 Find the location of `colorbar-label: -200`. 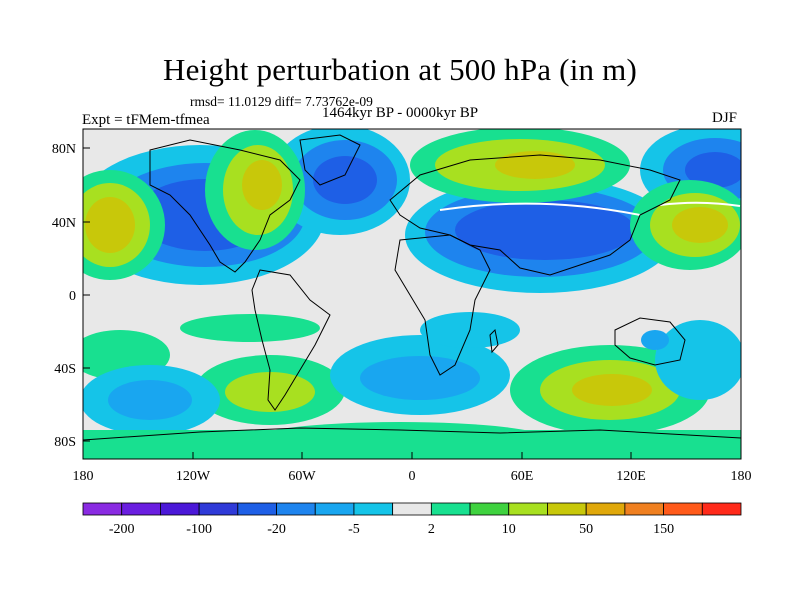

colorbar-label: -200 is located at coordinates (122, 529).